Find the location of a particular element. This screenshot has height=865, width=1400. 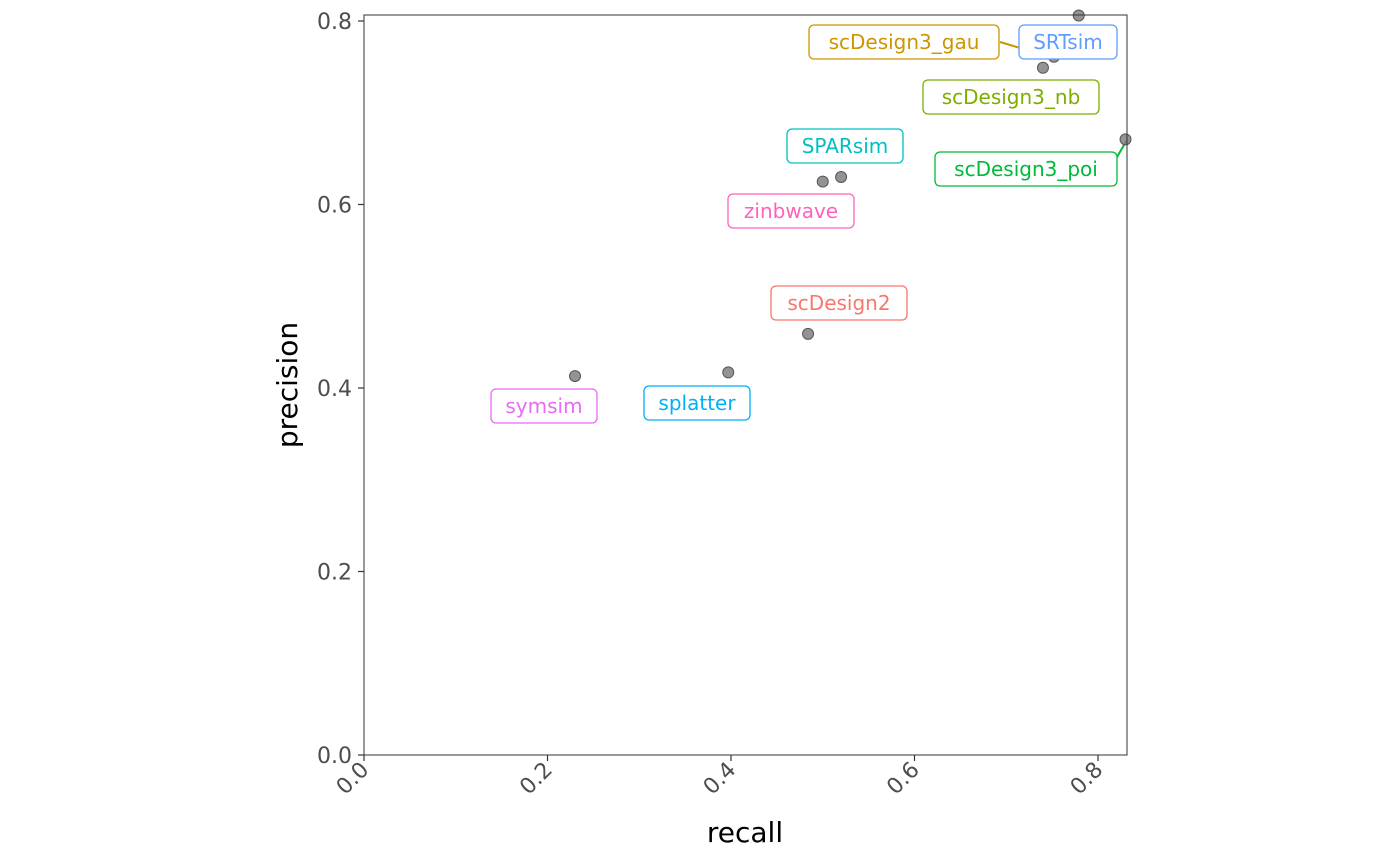

x-tick-label: 0.6 is located at coordinates (903, 779).